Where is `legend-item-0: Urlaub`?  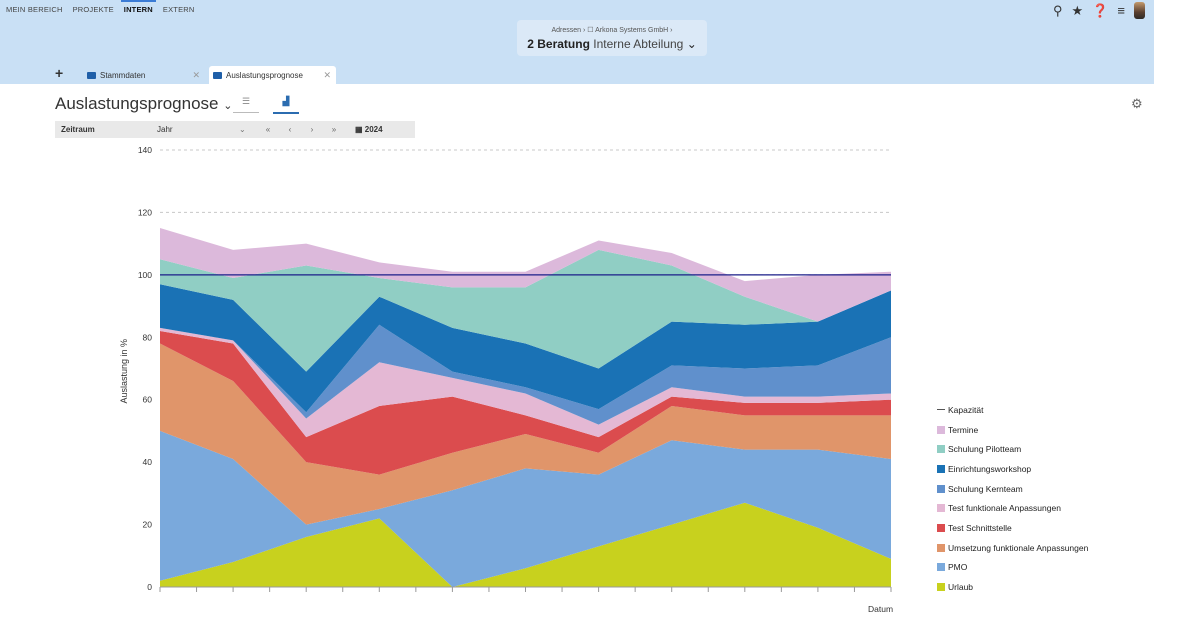
legend-item-0: Urlaub is located at coordinates (1012, 587).